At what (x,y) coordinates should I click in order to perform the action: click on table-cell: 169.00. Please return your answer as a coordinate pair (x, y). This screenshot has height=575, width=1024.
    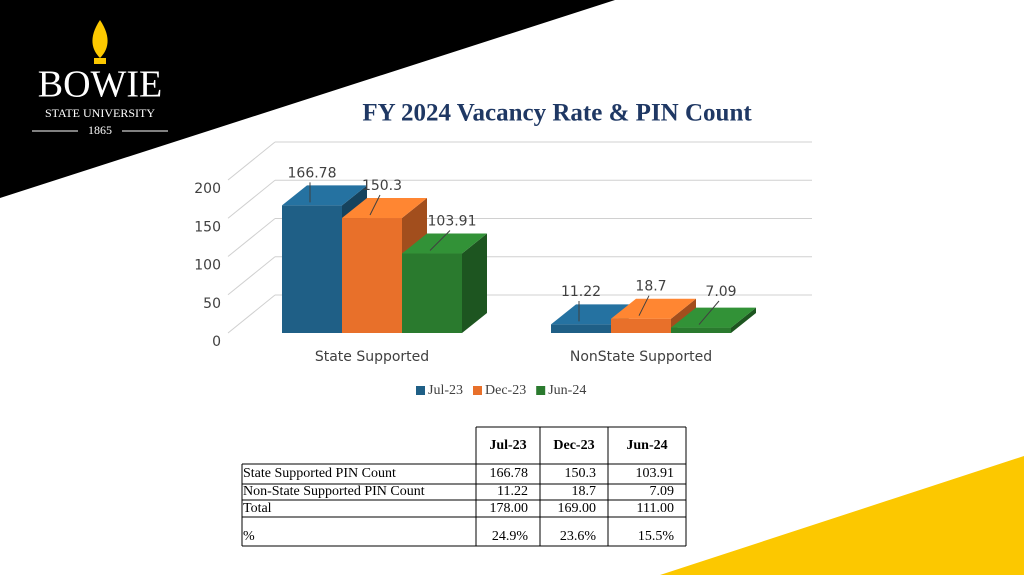
    Looking at the image, I should click on (577, 508).